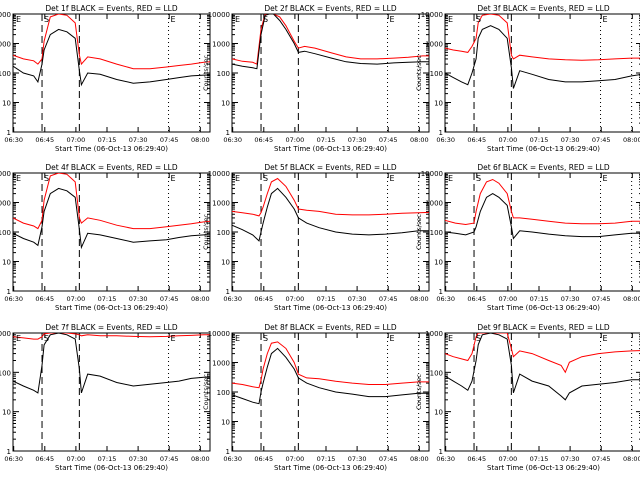 This screenshot has height=480, width=640. Describe the element at coordinates (543, 167) in the screenshot. I see `panel-title: Det 6f BLACK = Events, RED = LLD` at that location.